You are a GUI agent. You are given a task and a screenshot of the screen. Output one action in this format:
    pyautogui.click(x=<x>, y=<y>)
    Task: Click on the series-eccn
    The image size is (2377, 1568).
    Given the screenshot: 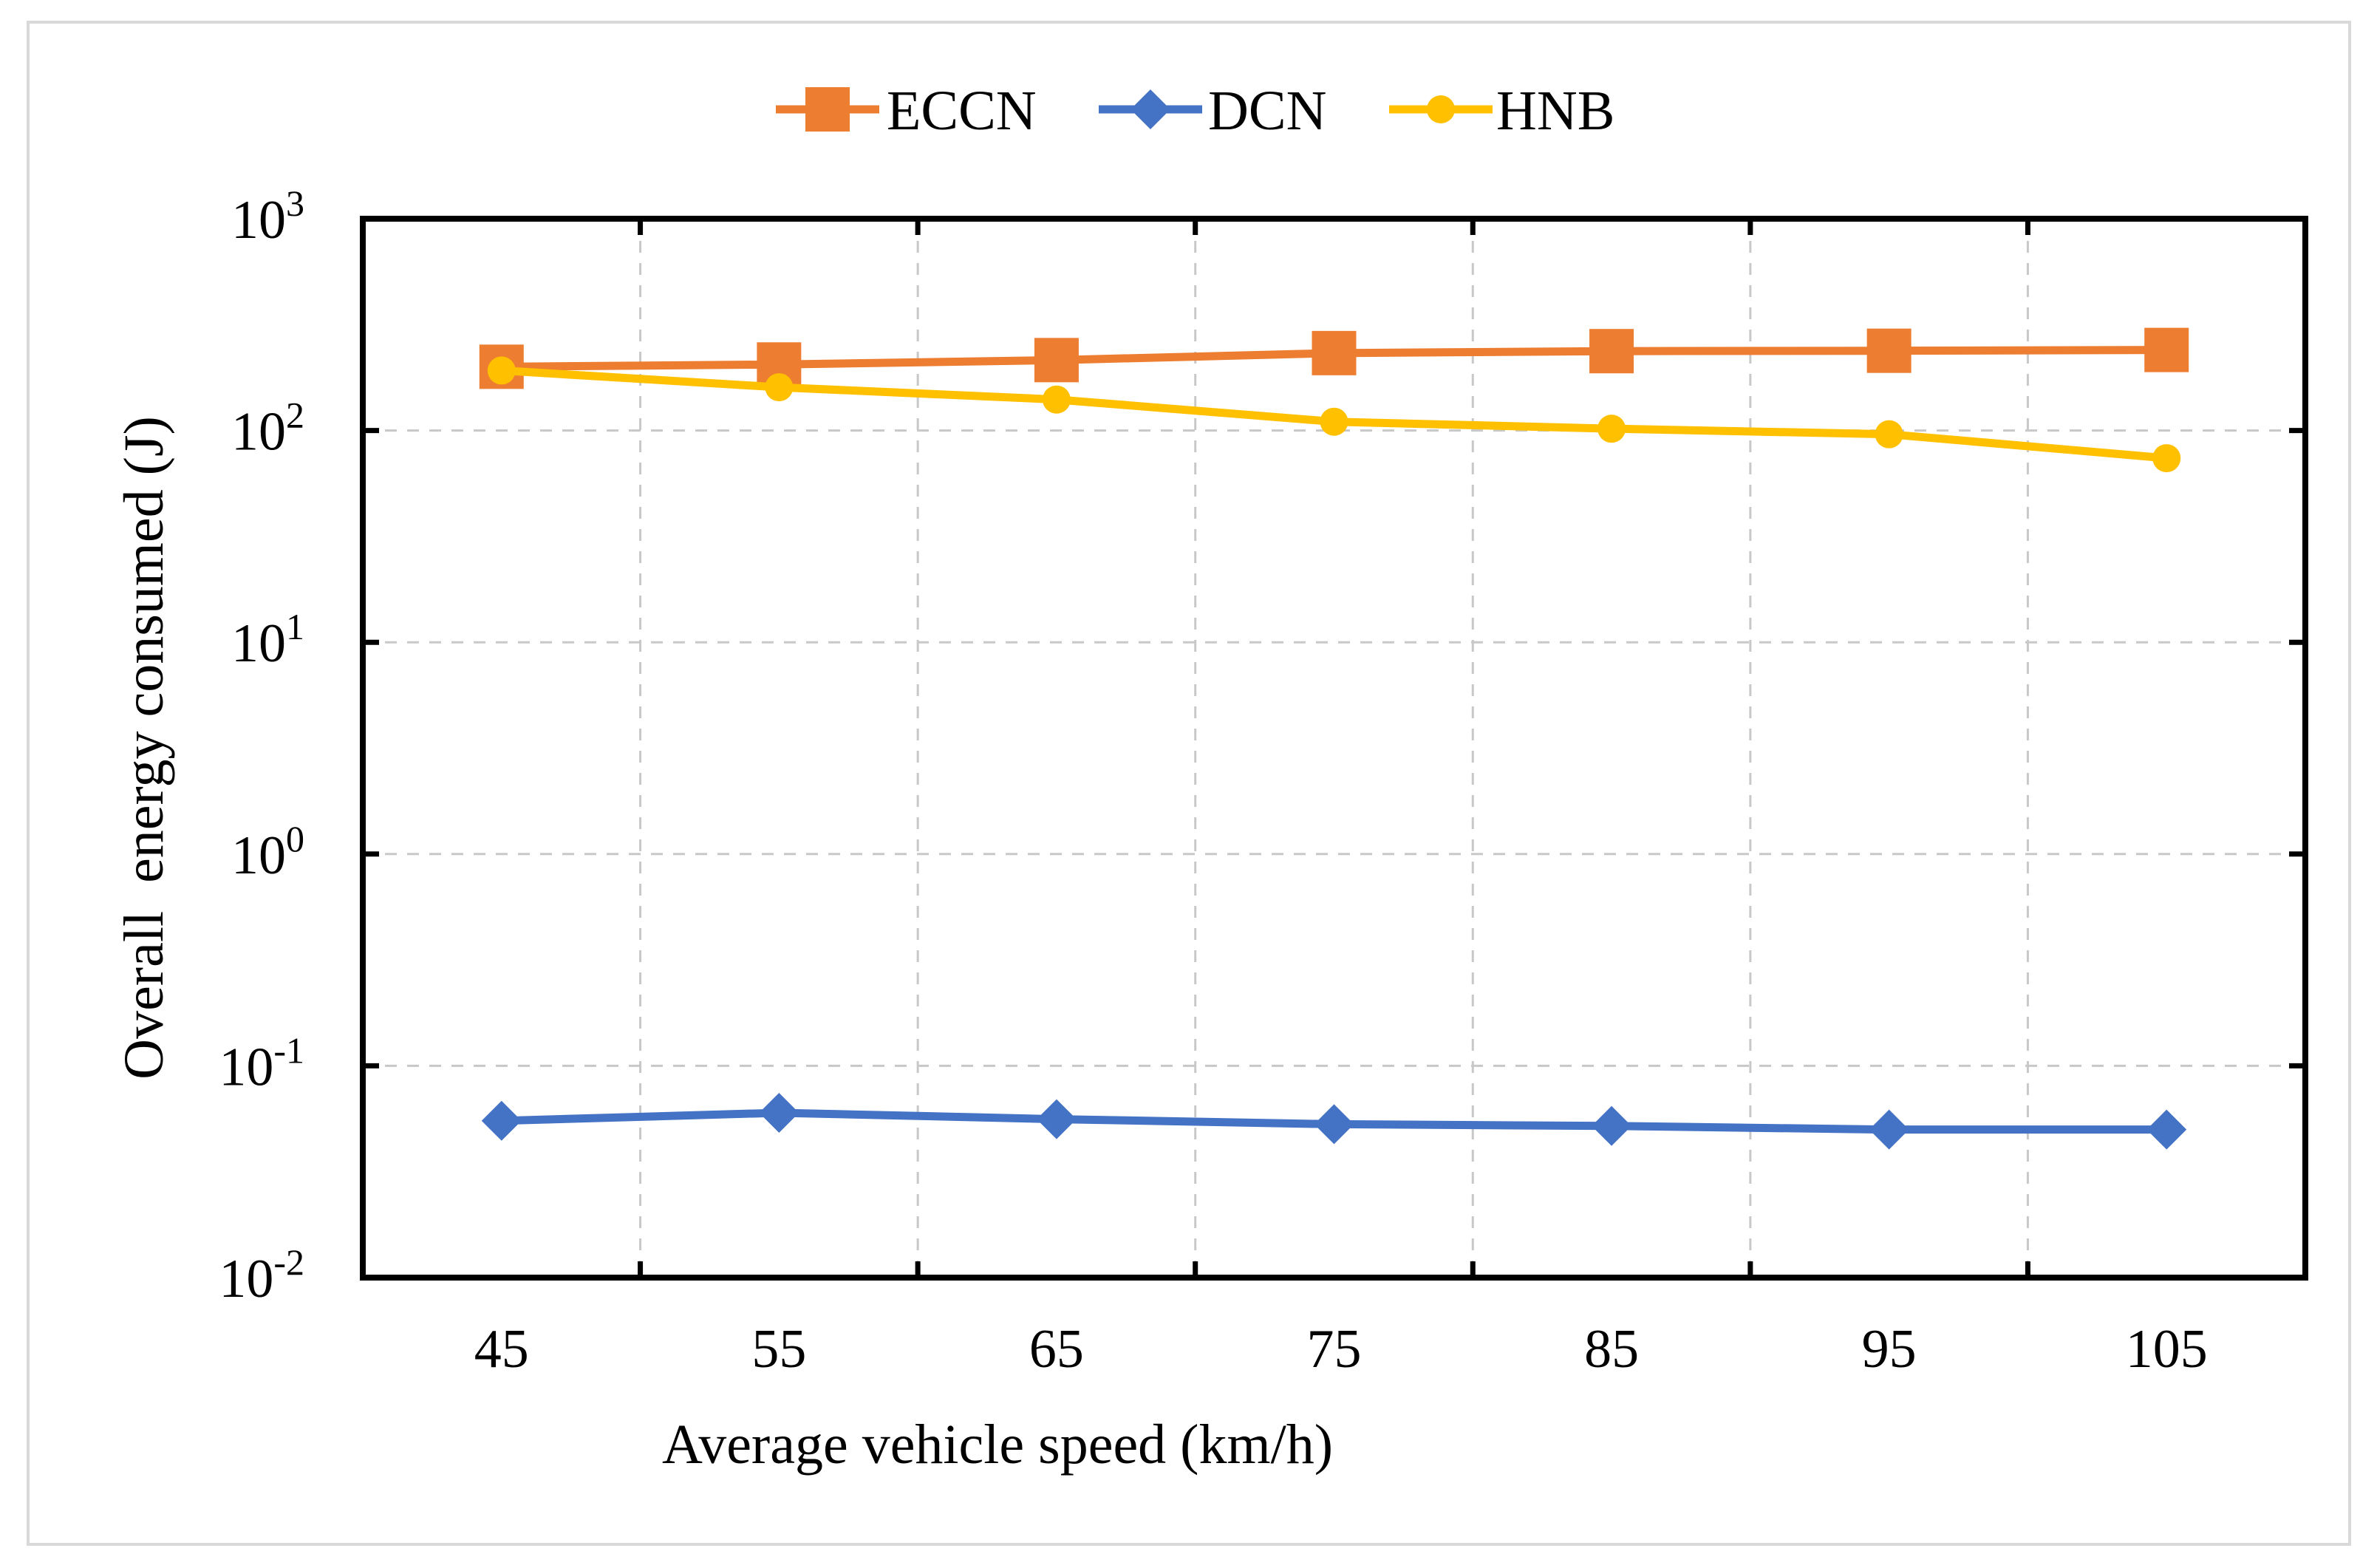 What is the action you would take?
    pyautogui.click(x=1334, y=358)
    